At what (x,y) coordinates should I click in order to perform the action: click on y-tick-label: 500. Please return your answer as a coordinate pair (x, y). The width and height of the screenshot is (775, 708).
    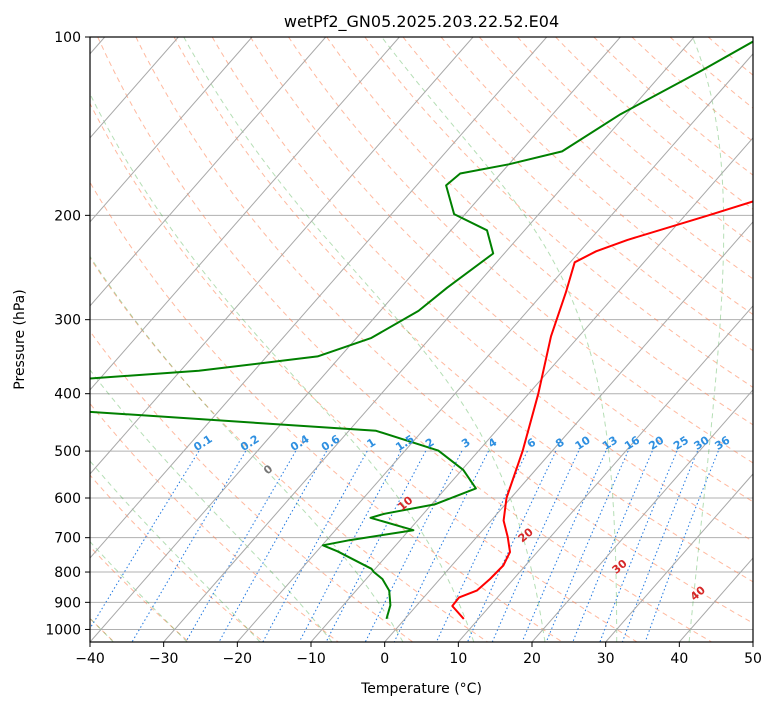
    Looking at the image, I should click on (67, 452).